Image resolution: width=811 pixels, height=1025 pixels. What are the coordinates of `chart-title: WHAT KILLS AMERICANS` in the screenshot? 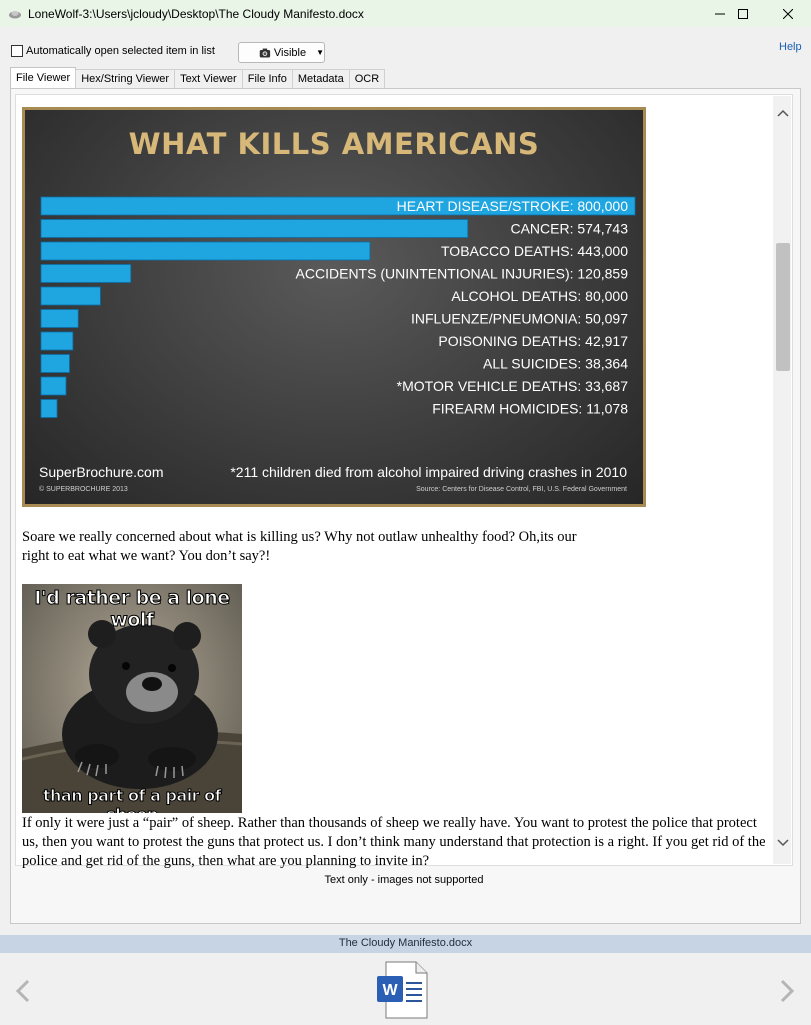 It's located at (334, 144).